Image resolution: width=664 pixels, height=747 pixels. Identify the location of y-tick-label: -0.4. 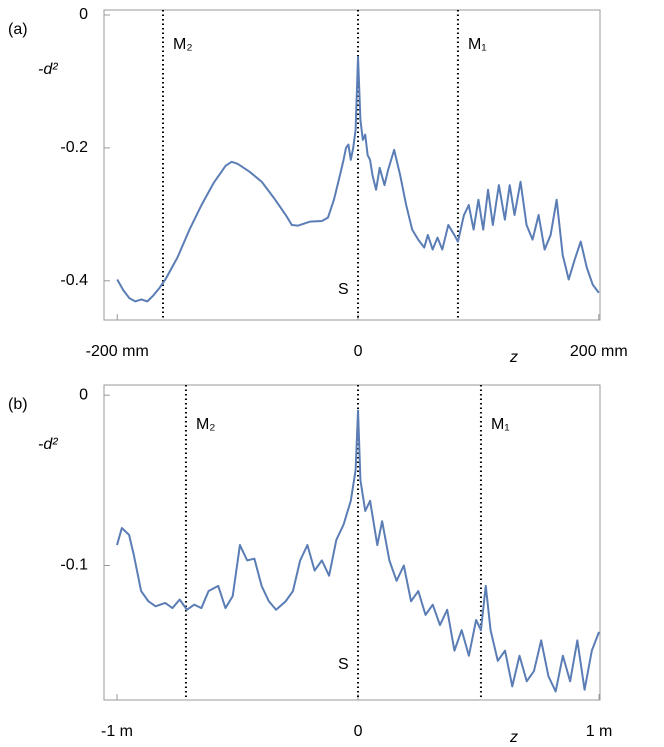
(74, 280).